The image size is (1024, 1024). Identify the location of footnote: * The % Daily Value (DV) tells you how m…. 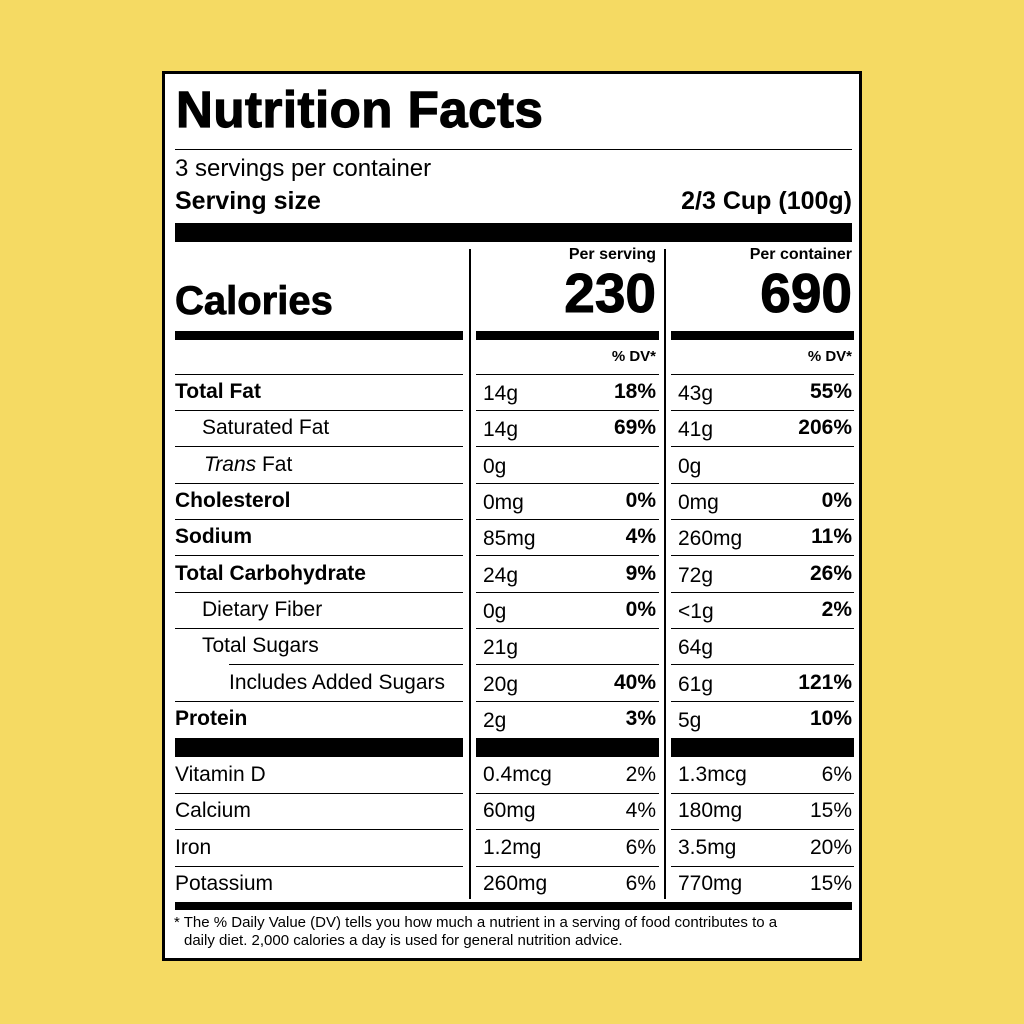
(514, 932).